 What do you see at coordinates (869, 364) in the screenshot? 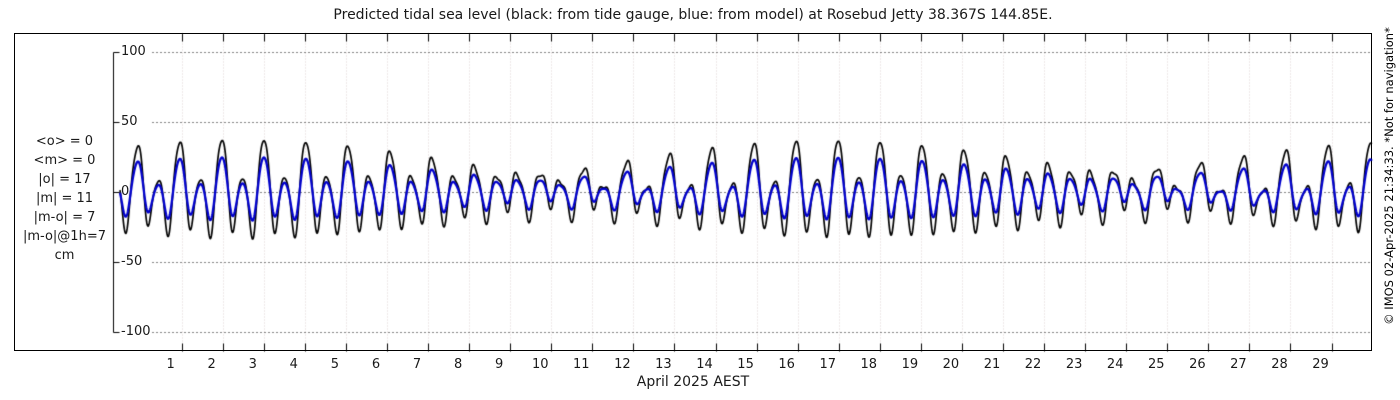
I see `x-tick-label: 18` at bounding box center [869, 364].